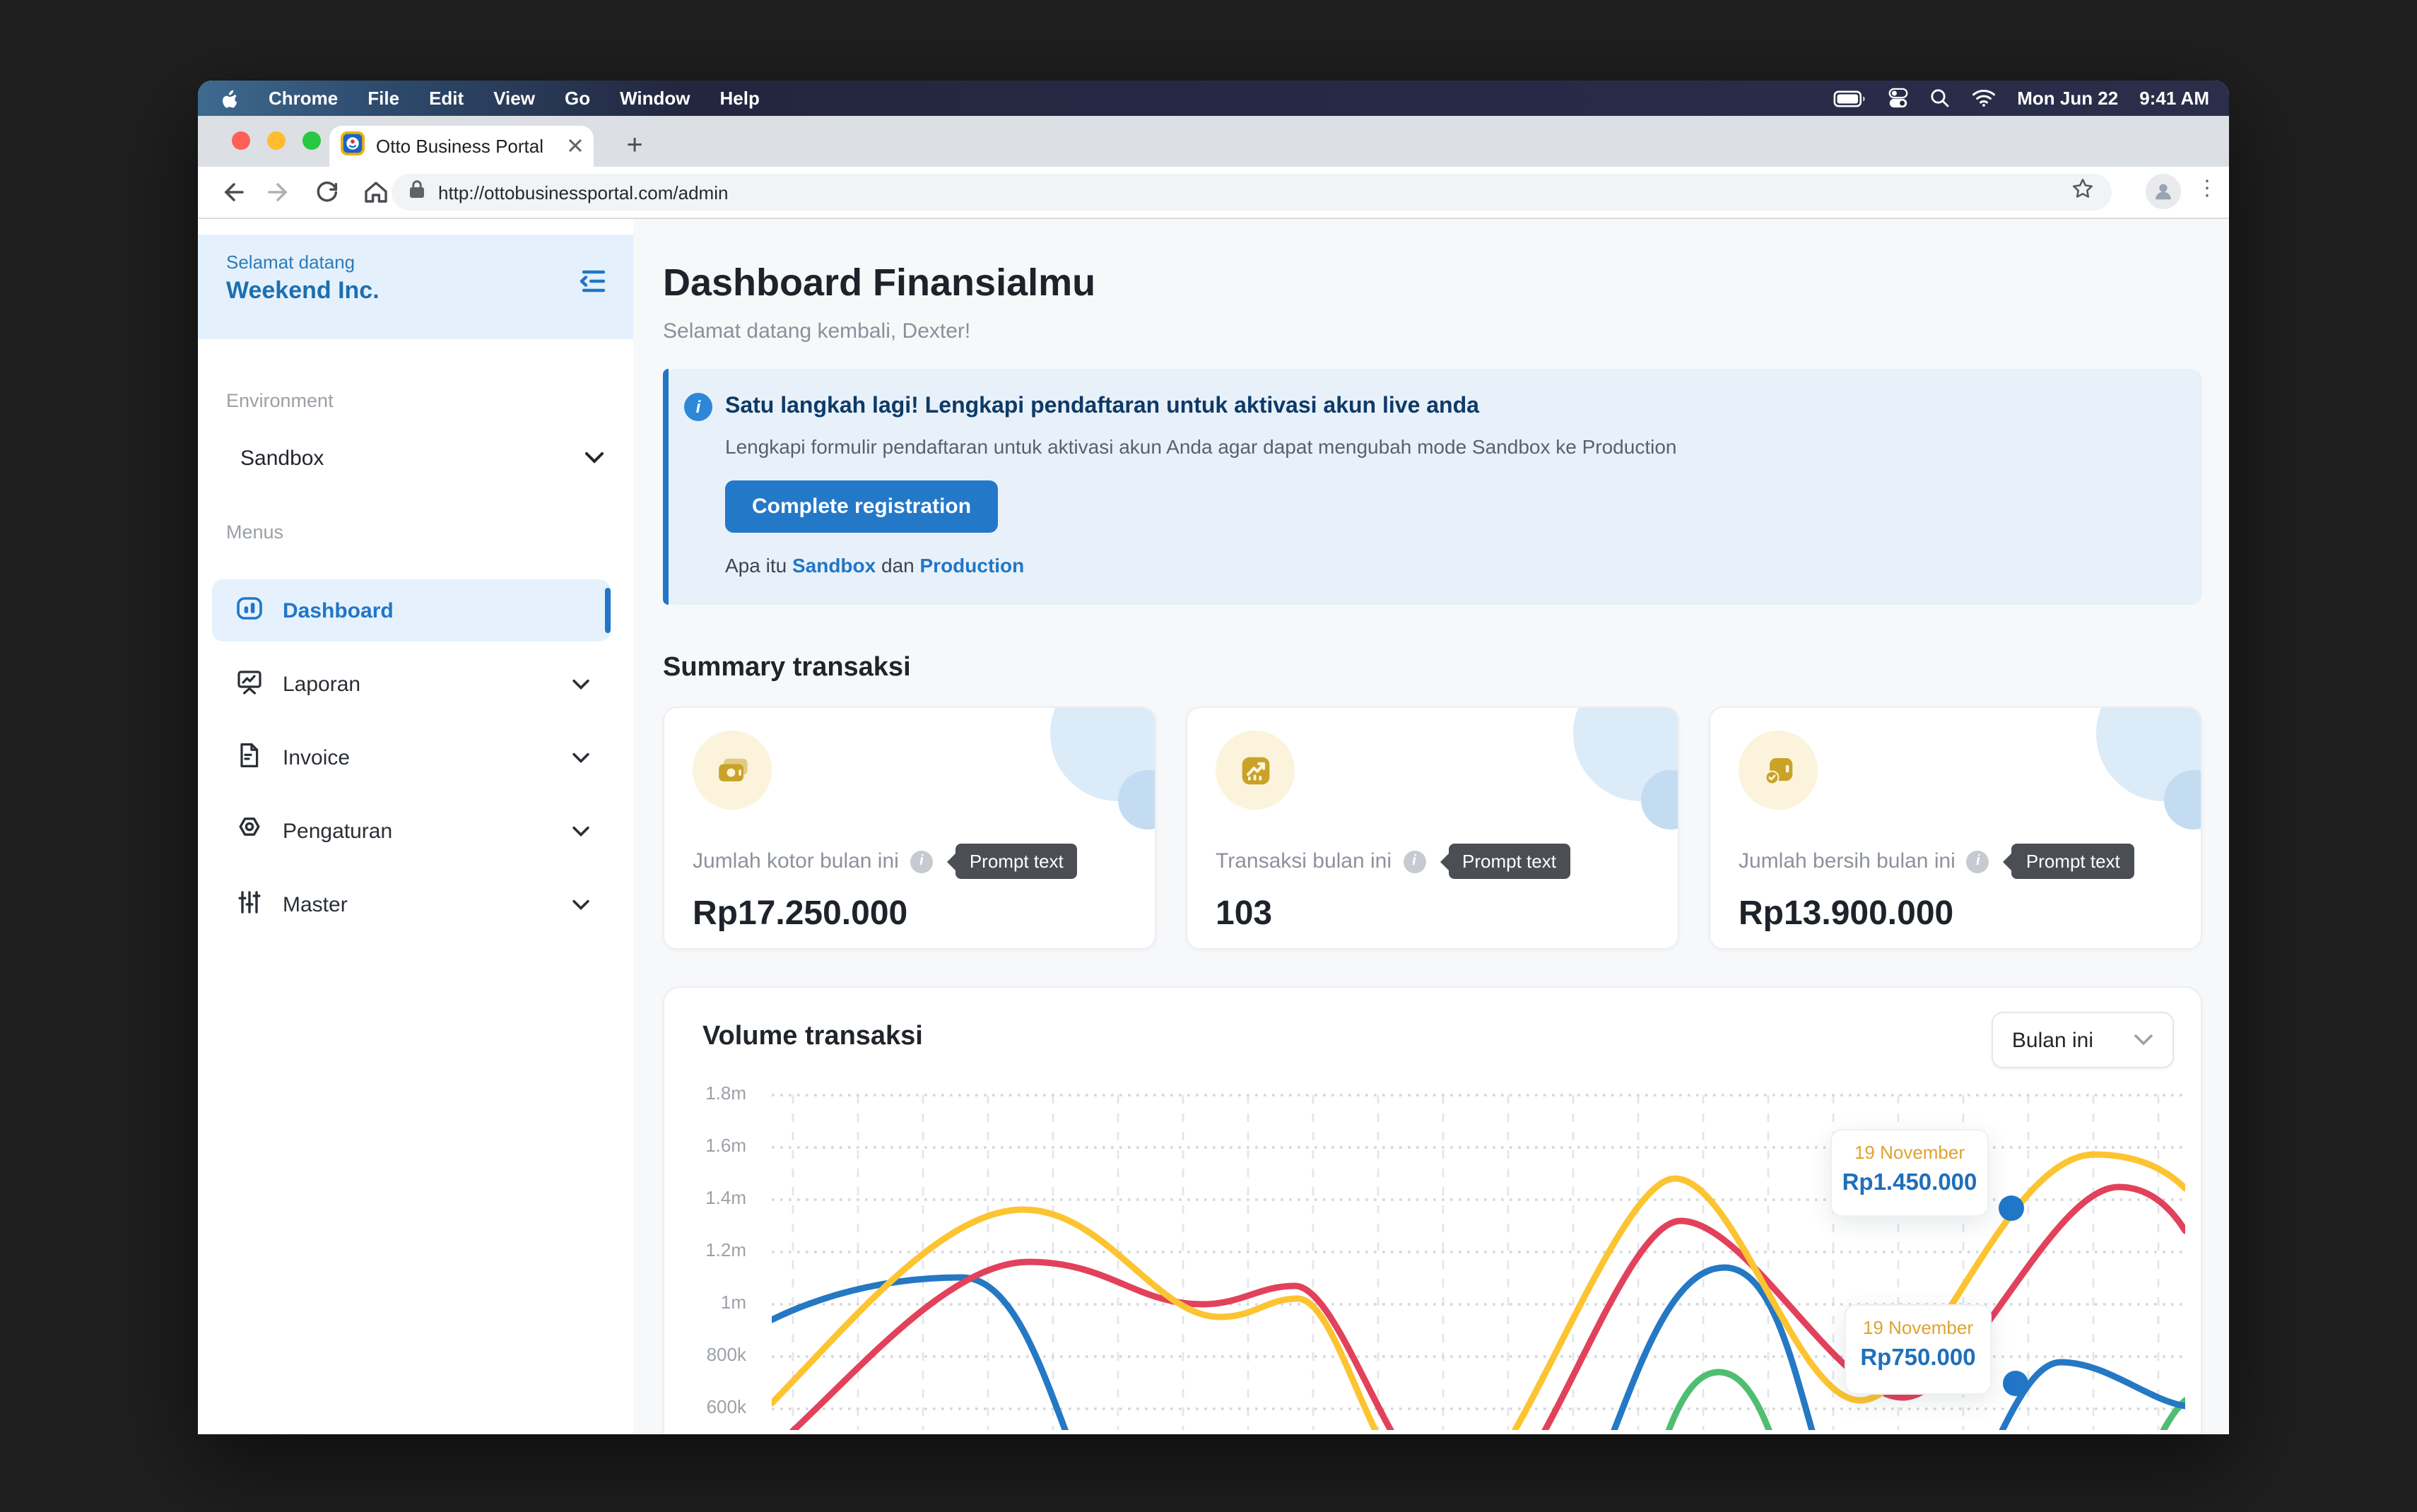 The image size is (2417, 1512). Describe the element at coordinates (834, 565) in the screenshot. I see `sandbox-link: Sandbox` at that location.